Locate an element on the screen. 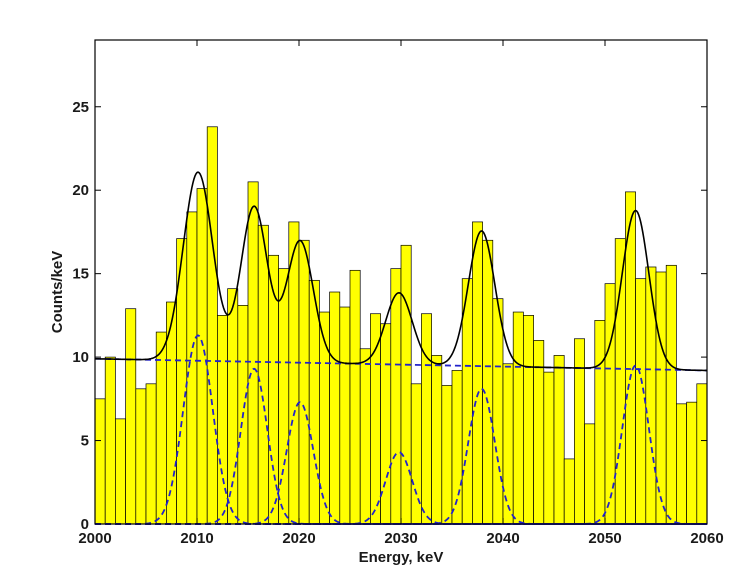 The image size is (749, 575). x-tick-label: 2010 is located at coordinates (196, 538).